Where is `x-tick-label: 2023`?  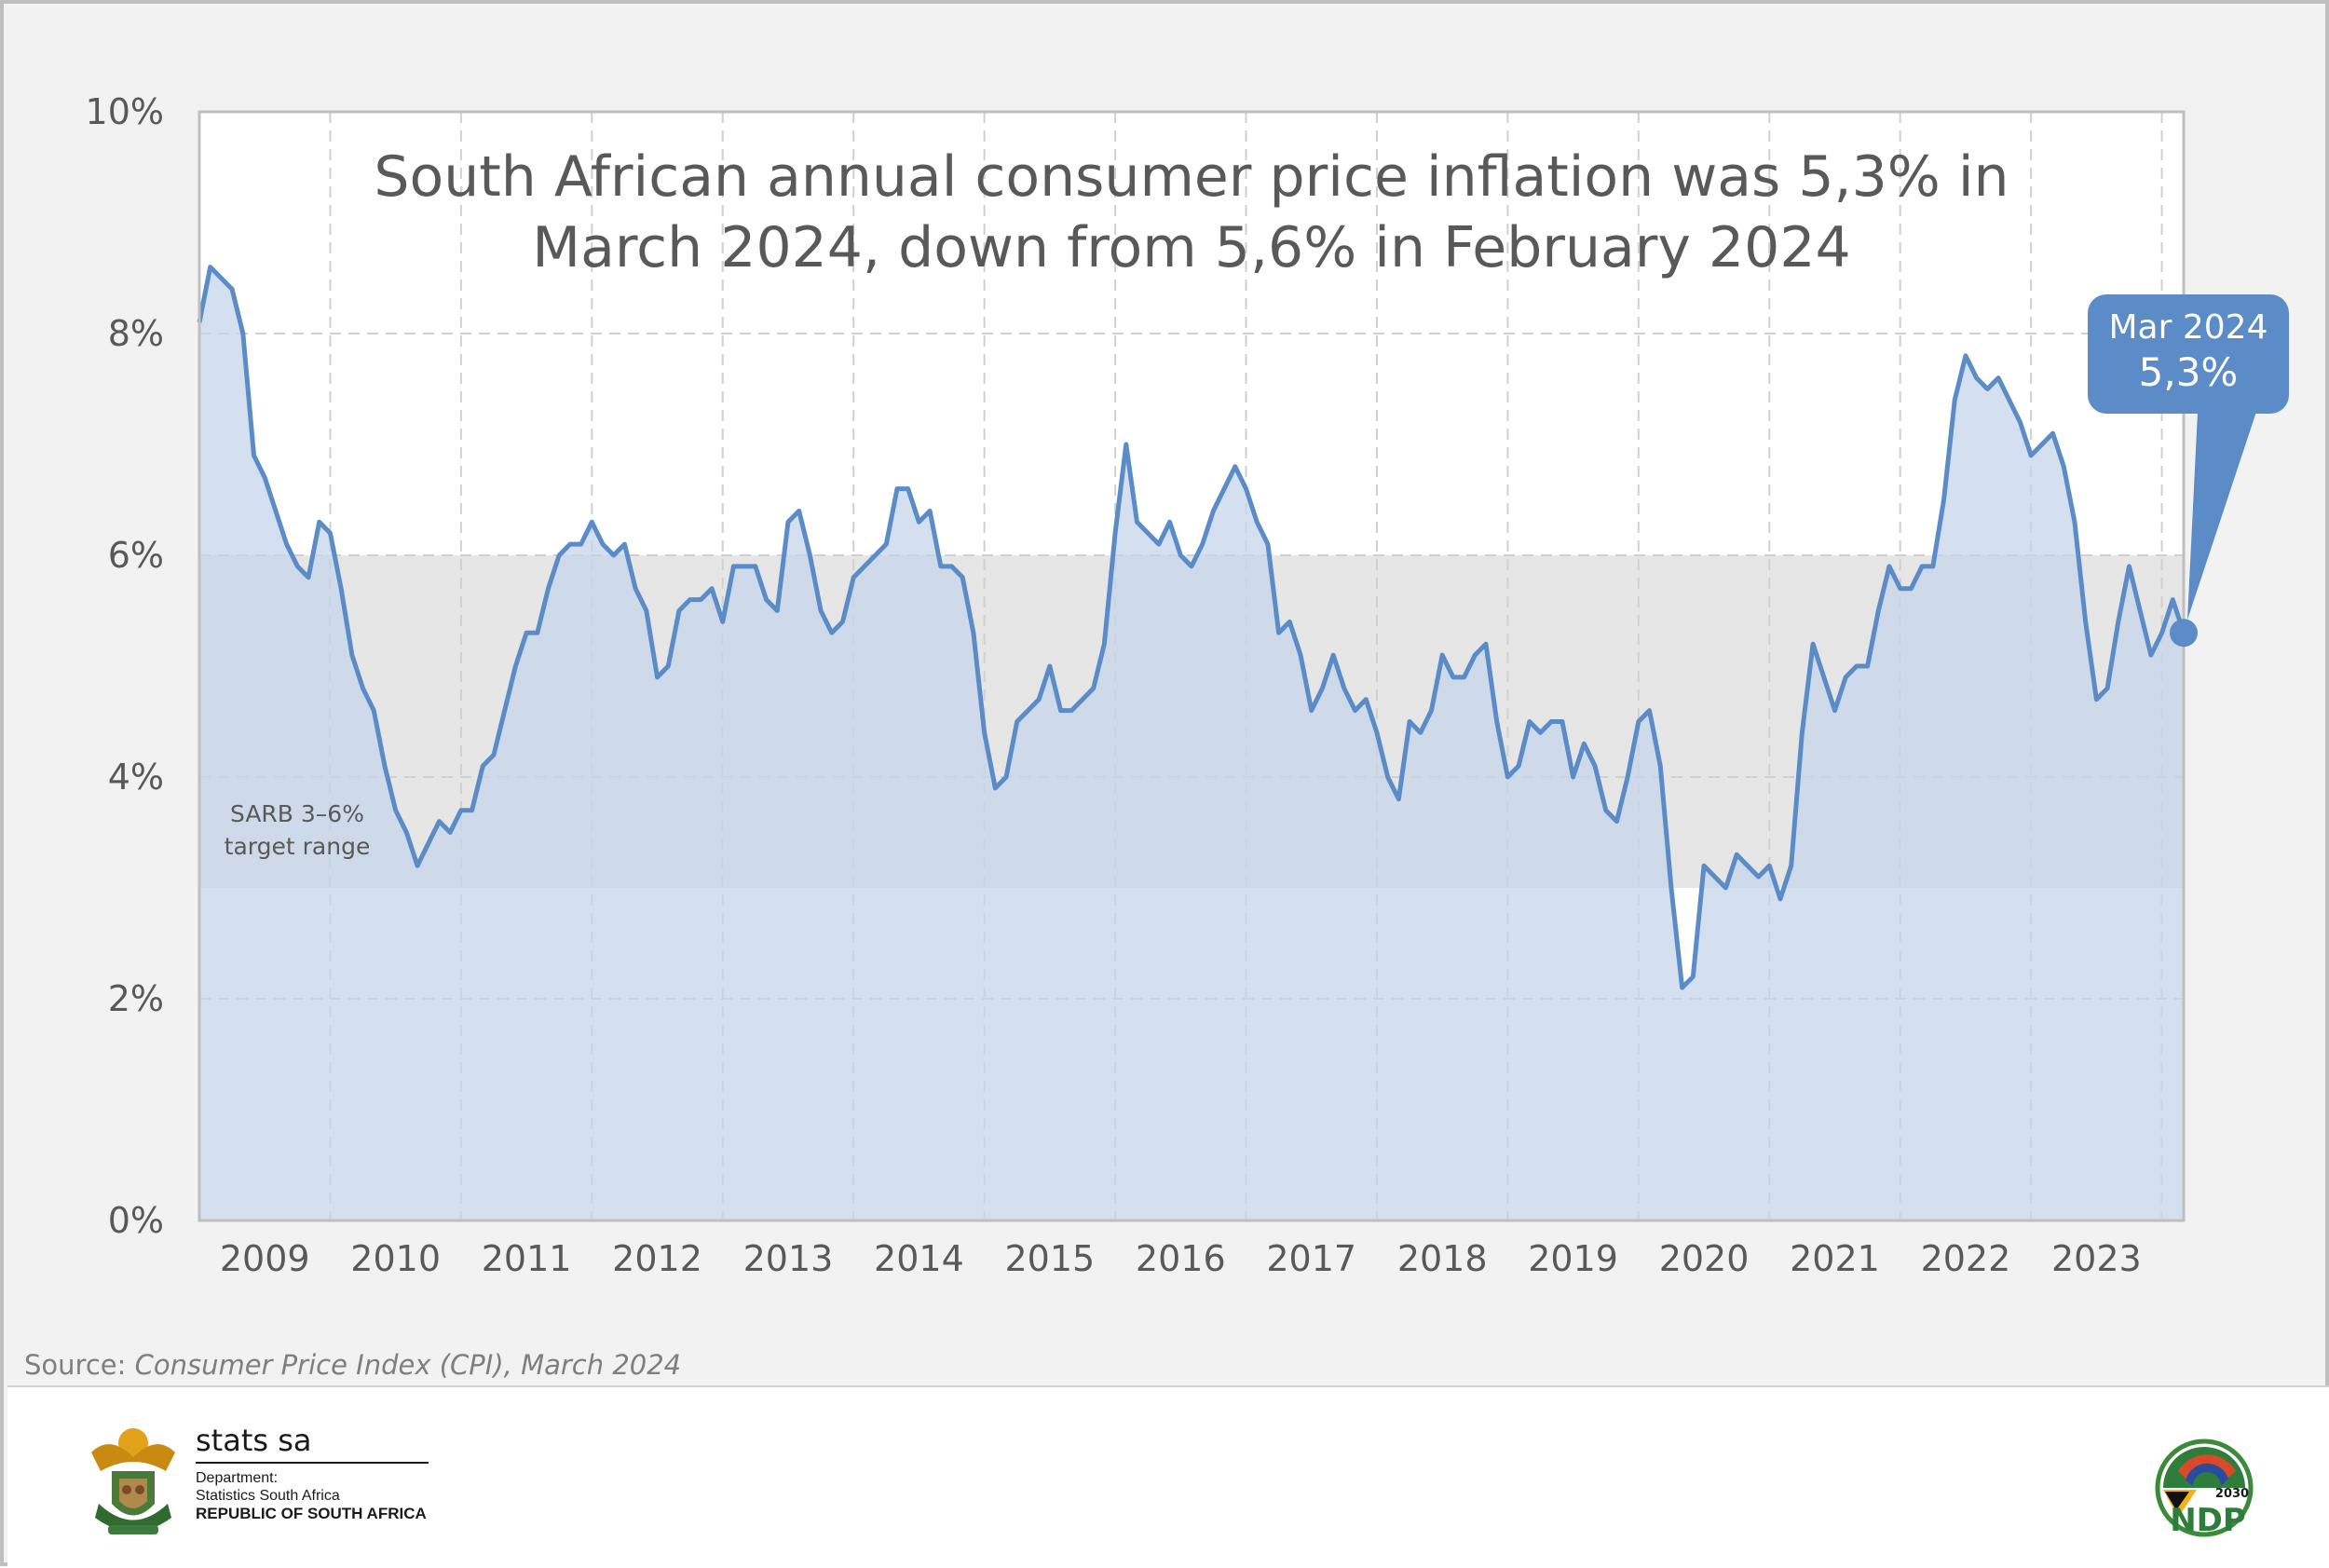 x-tick-label: 2023 is located at coordinates (2096, 1258).